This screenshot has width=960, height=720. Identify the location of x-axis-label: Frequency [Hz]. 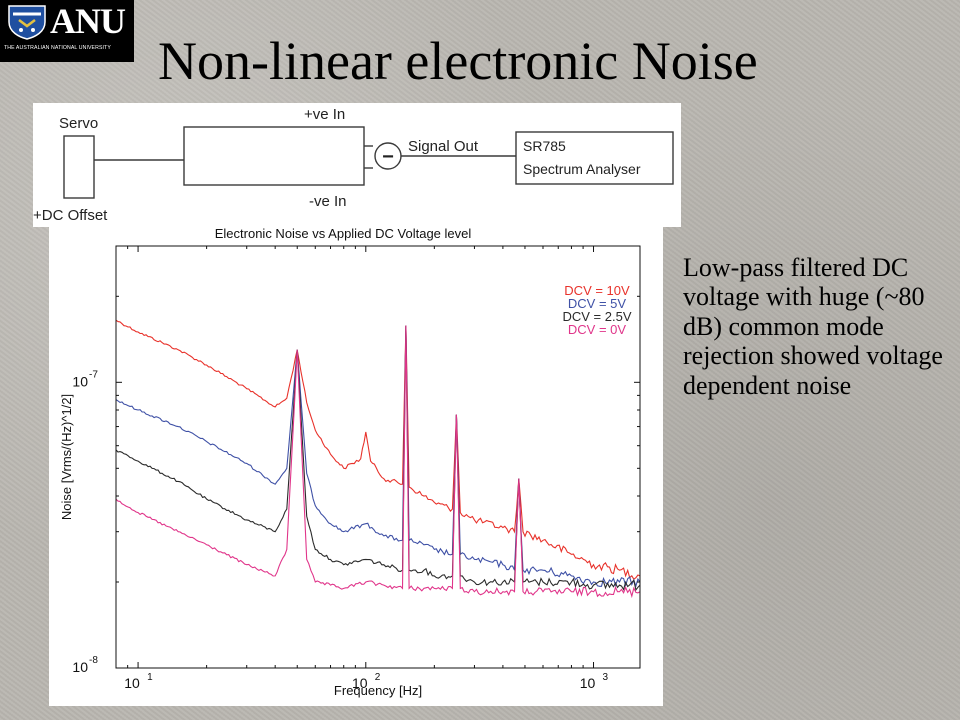
(378, 690).